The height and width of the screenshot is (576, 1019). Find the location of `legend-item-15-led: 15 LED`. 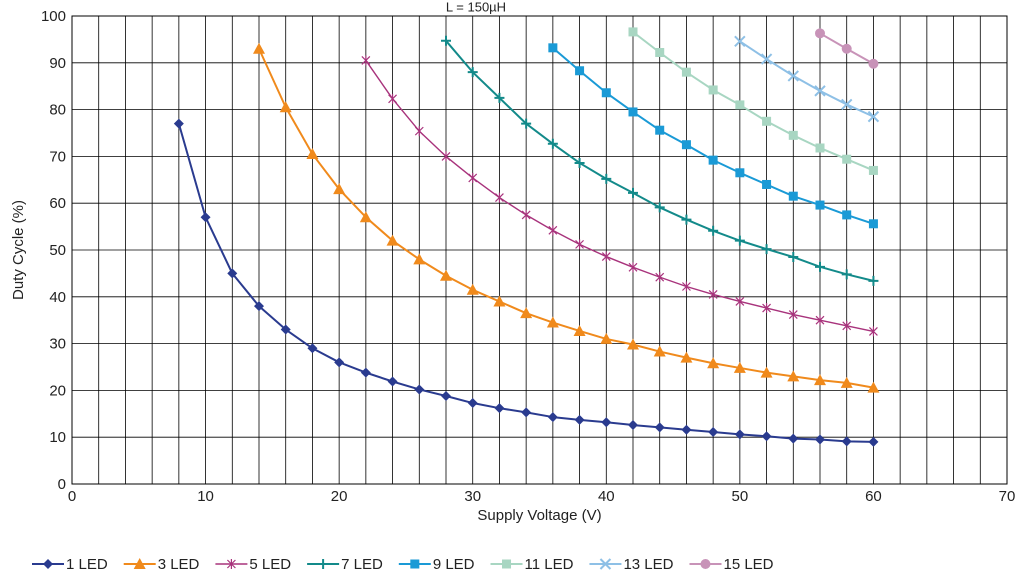

legend-item-15-led: 15 LED is located at coordinates (731, 564).